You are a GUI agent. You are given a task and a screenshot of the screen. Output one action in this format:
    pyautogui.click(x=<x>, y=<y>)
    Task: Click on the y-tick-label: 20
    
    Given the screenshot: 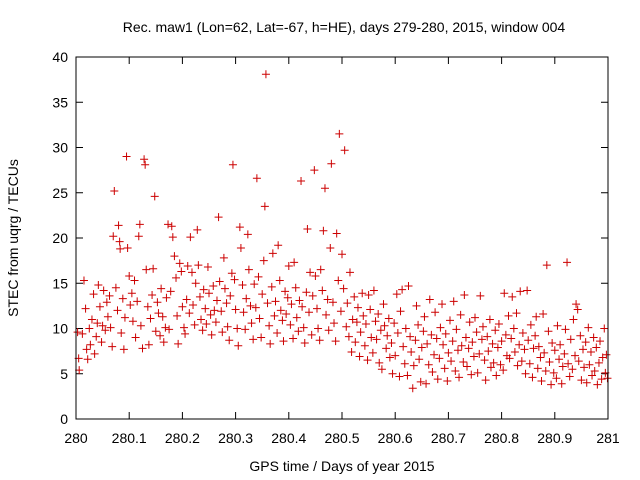 What is the action you would take?
    pyautogui.click(x=60, y=238)
    